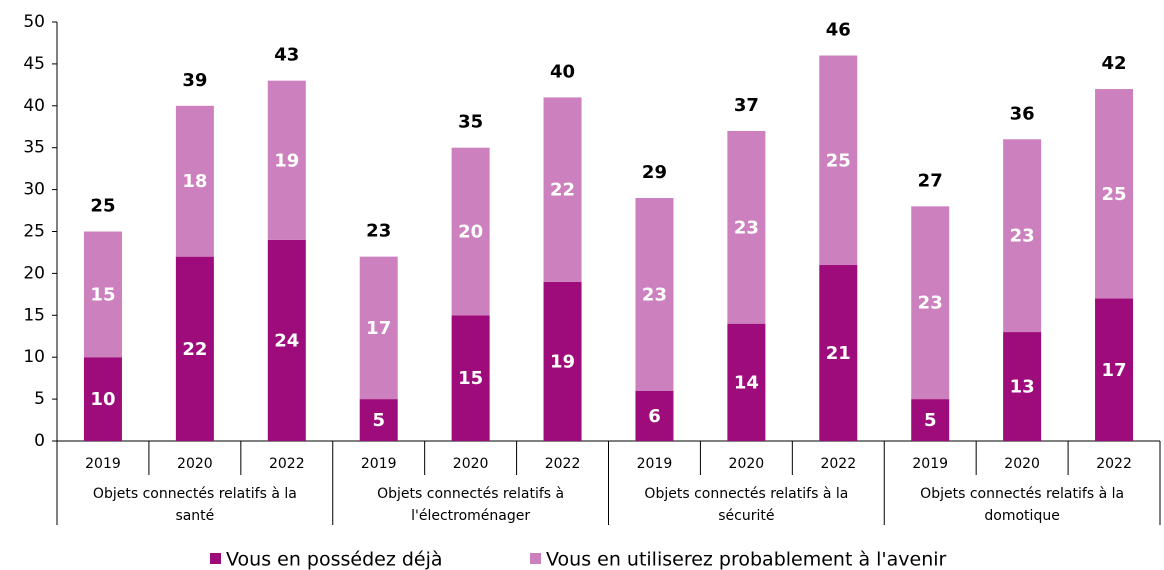  I want to click on bar-label: 21, so click(838, 353).